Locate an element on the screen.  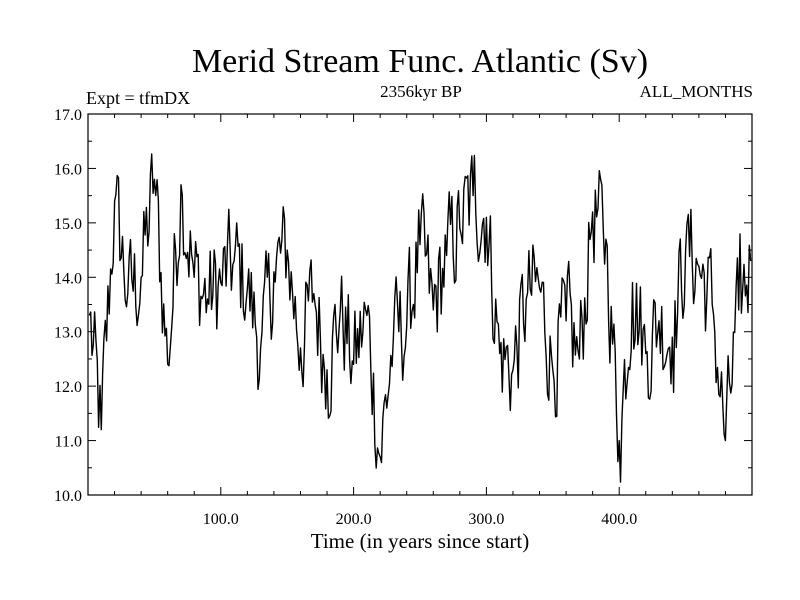
y-tick-label: 11.0 is located at coordinates (68, 442).